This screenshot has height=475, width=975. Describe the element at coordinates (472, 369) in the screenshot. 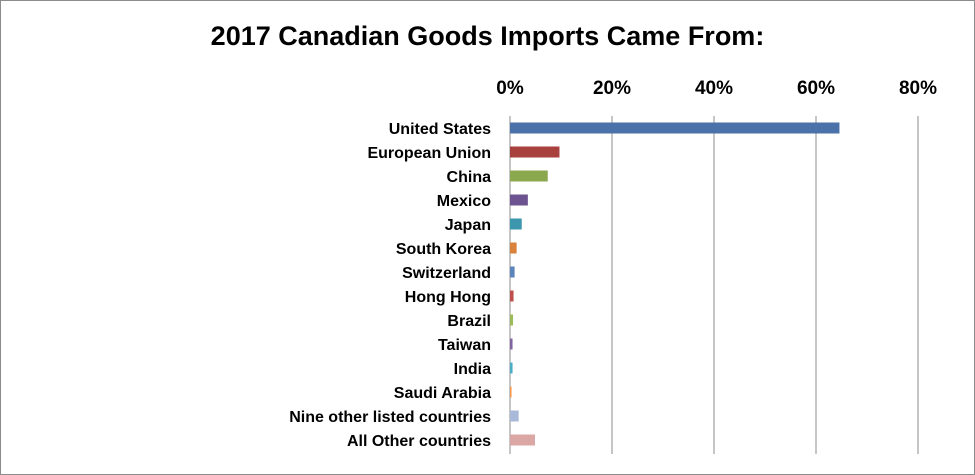

I see `category-label: India` at that location.